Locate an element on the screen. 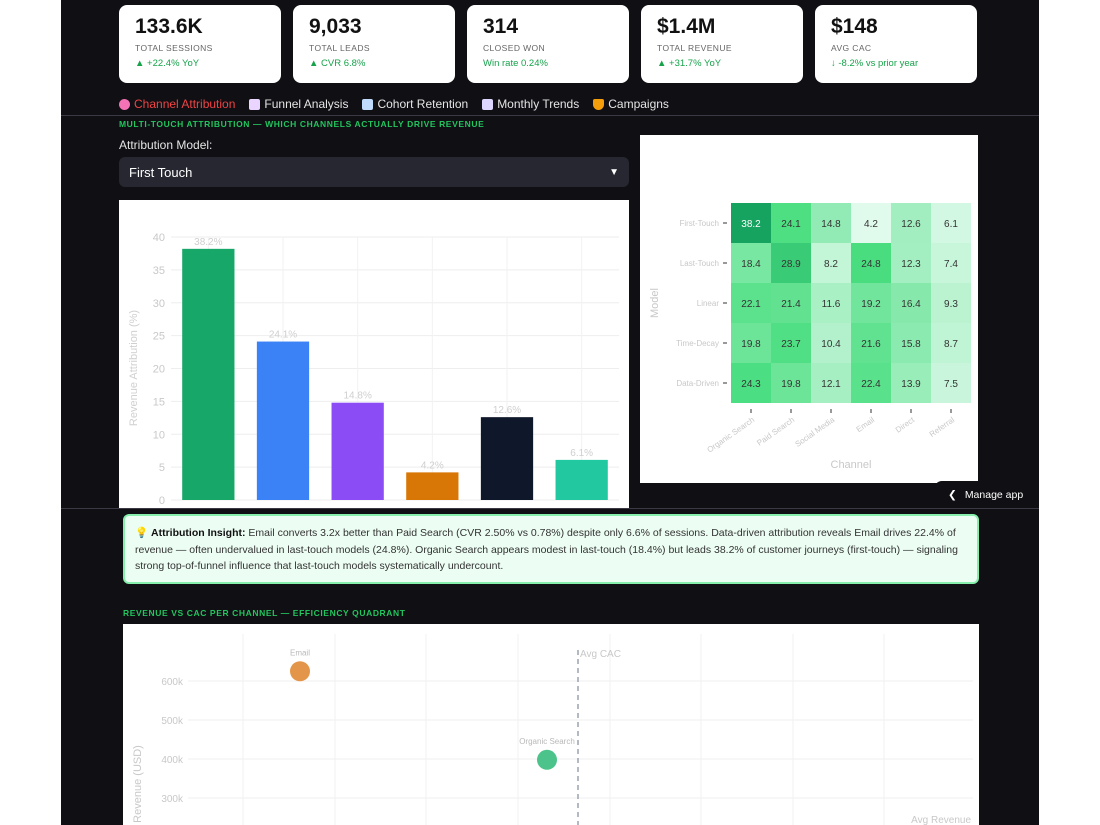  calendar-icon is located at coordinates (368, 104).